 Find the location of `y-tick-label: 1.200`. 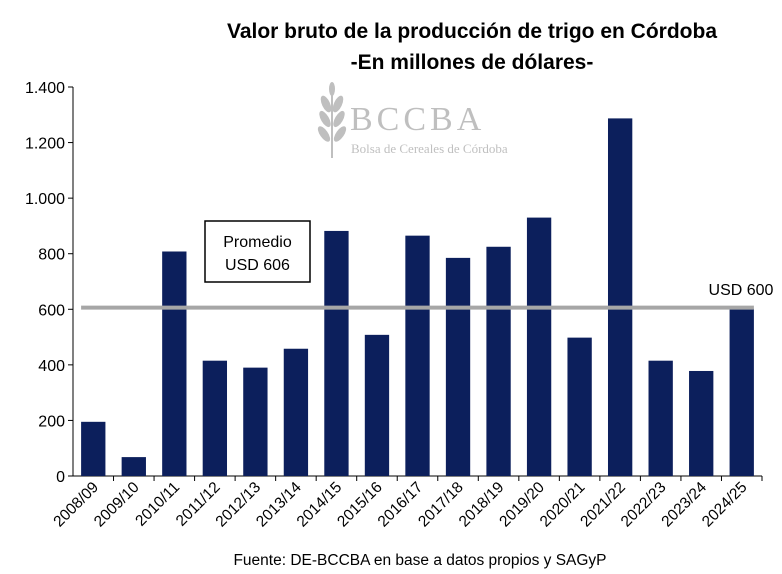

y-tick-label: 1.200 is located at coordinates (45, 144).